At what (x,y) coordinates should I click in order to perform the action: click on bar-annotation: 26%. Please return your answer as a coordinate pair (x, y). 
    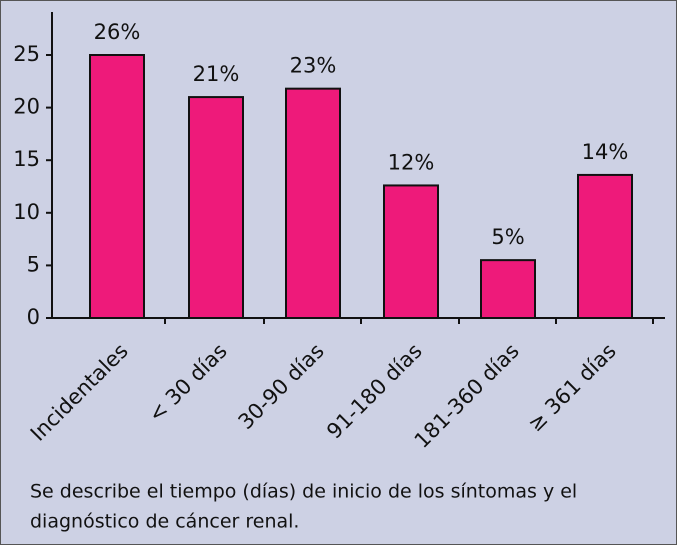
    Looking at the image, I should click on (117, 32).